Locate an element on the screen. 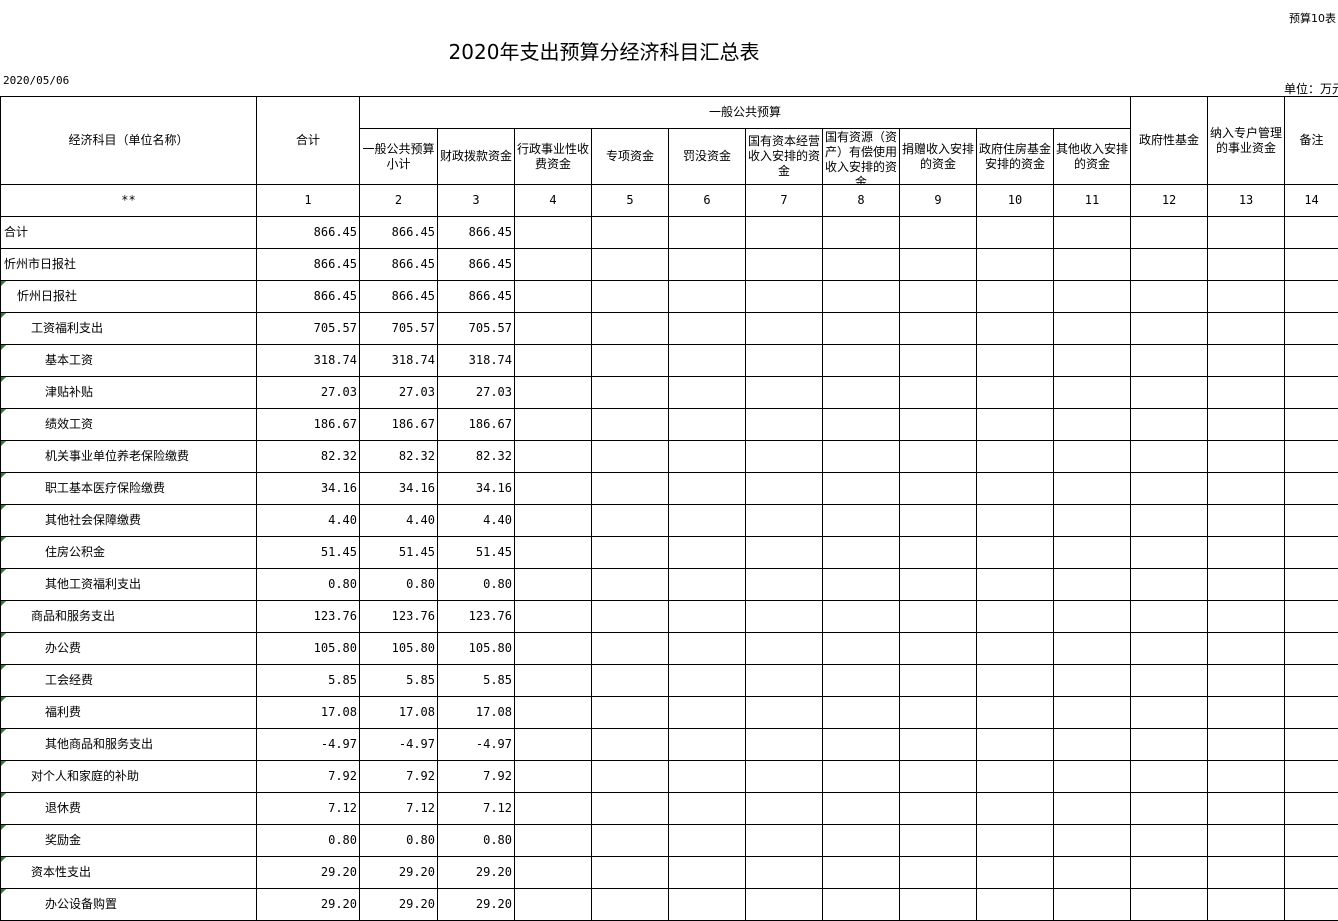 The image size is (1338, 921). cell-col-2: 123.76 is located at coordinates (399, 617).